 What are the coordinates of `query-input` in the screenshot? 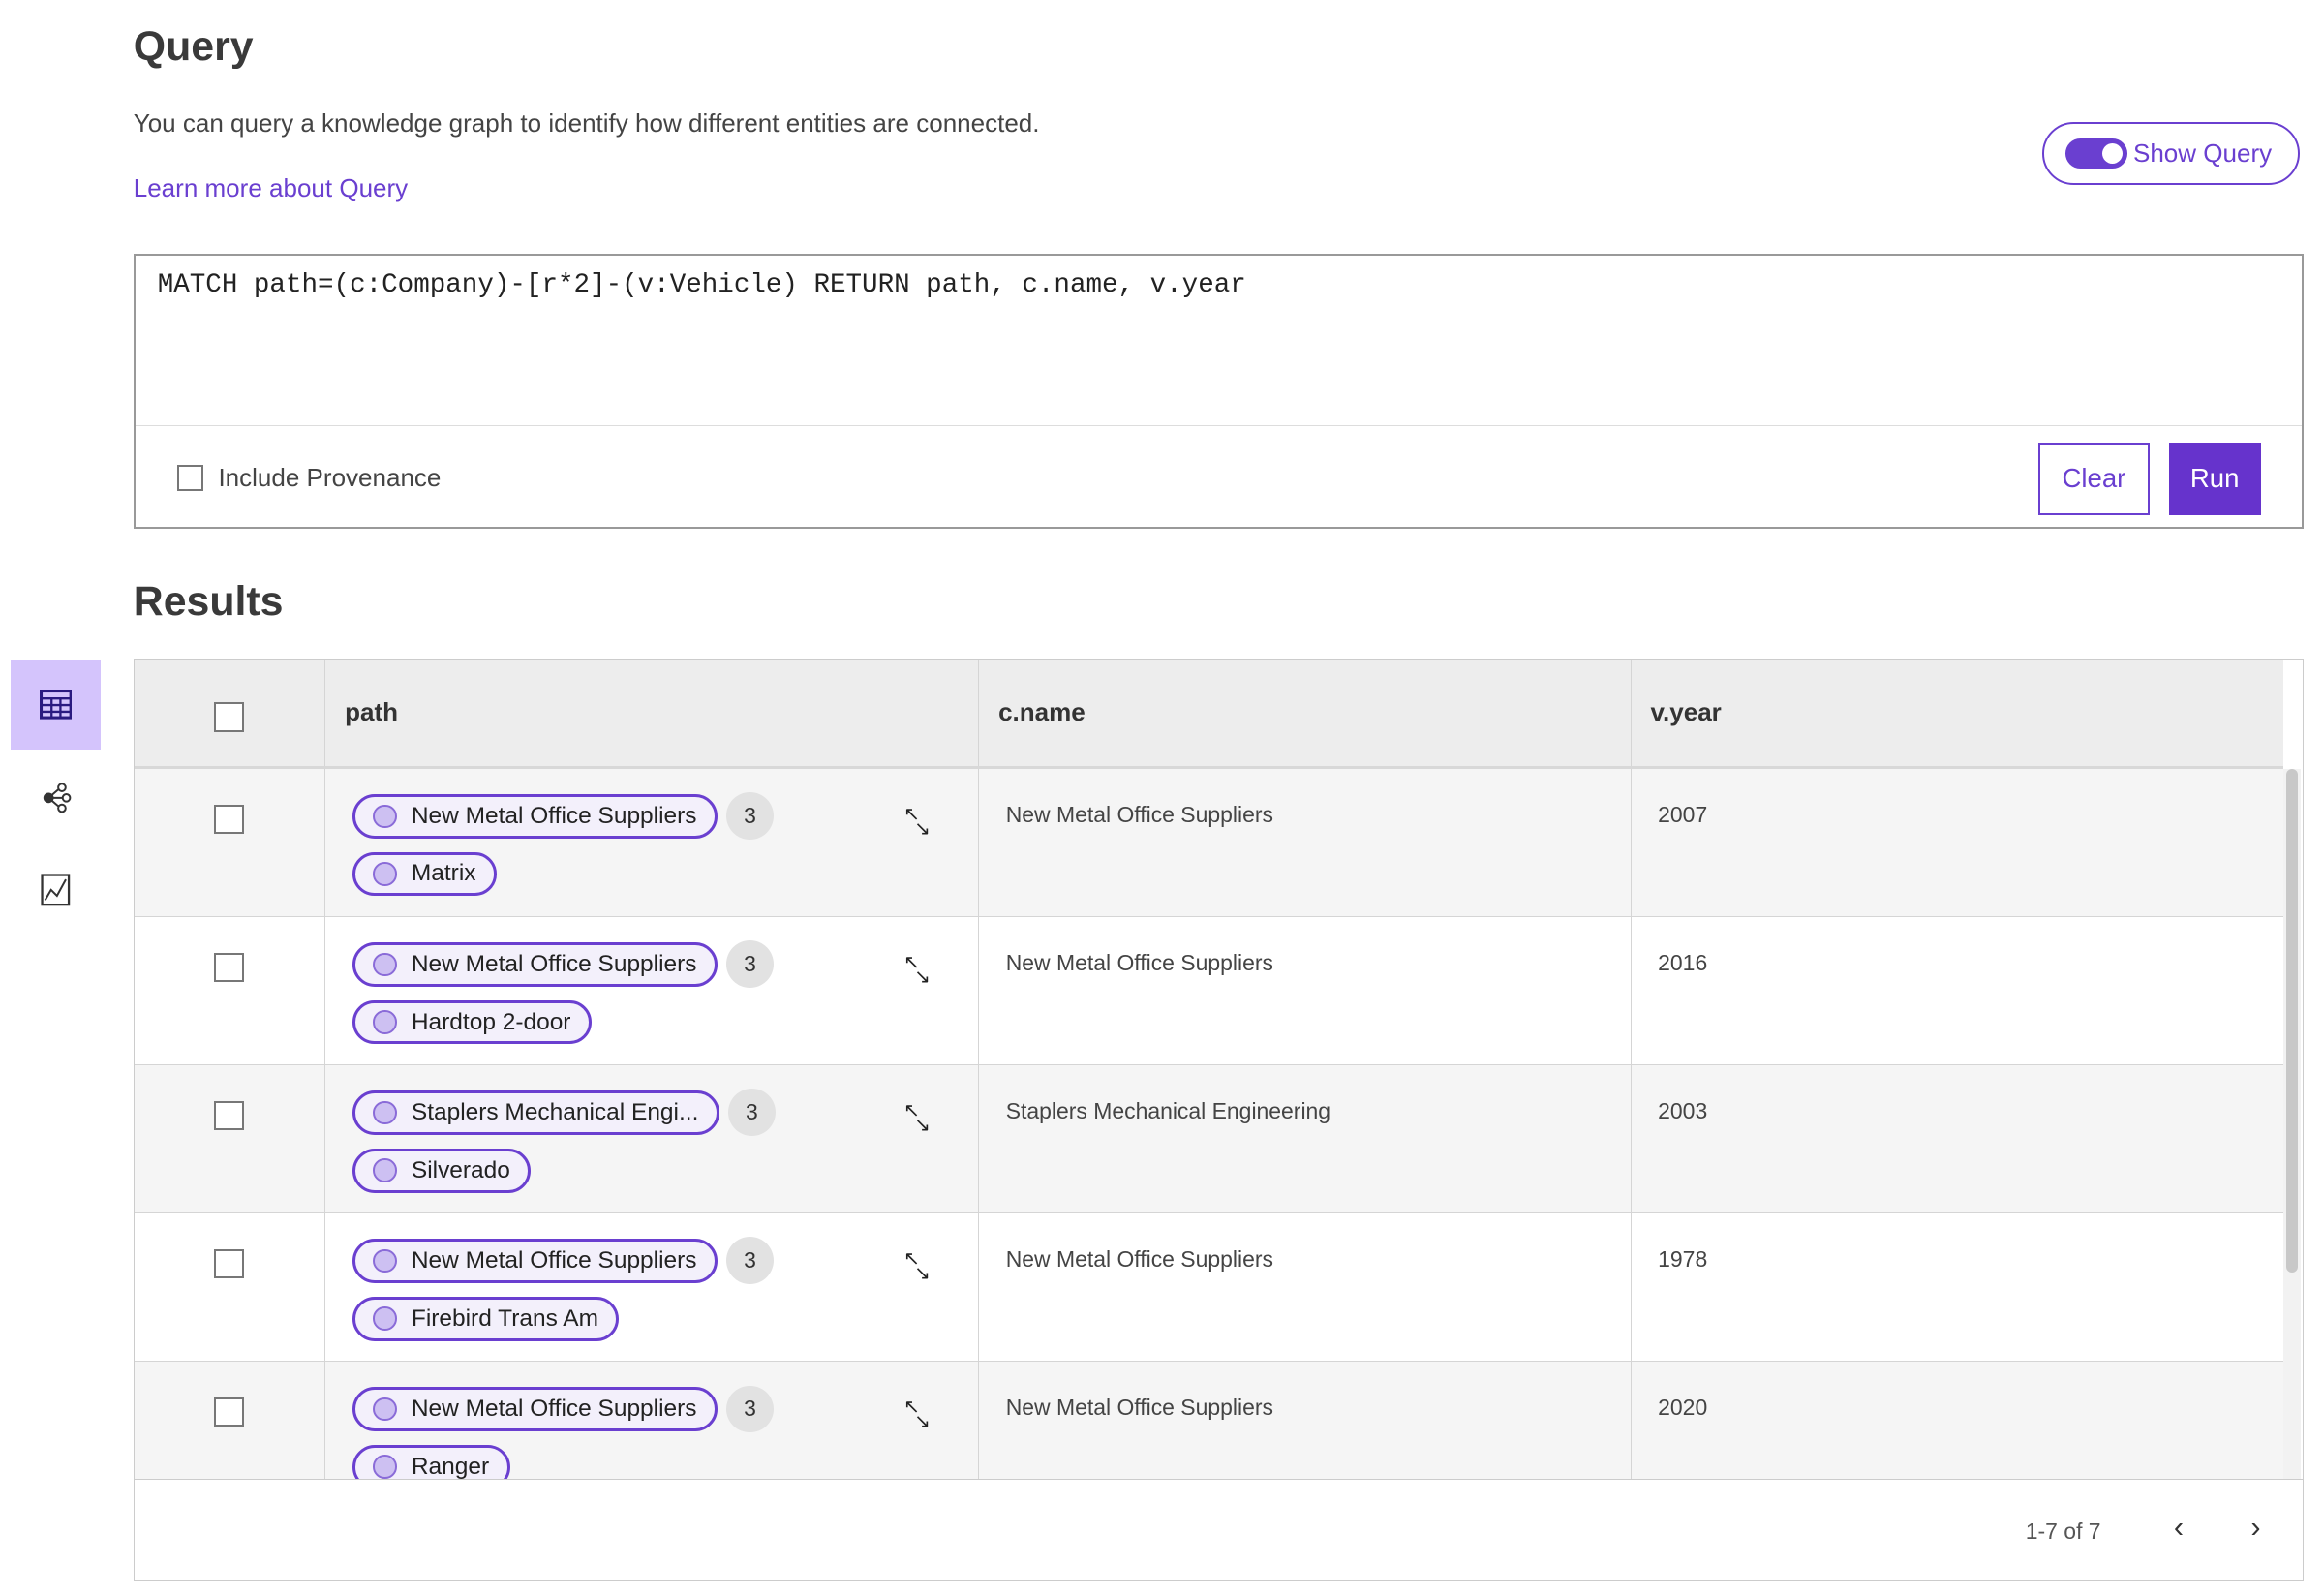 It's located at (1219, 340).